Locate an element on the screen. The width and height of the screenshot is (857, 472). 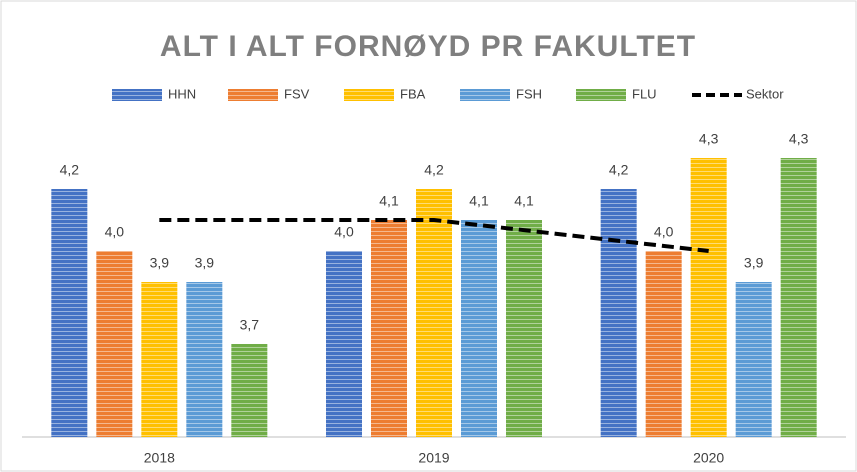
line is located at coordinates (434, 235).